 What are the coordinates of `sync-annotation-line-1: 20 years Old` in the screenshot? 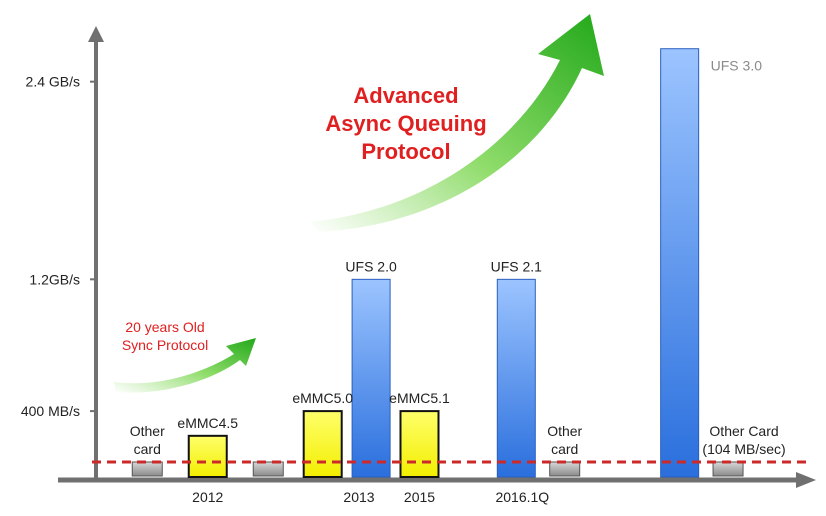 It's located at (164, 327).